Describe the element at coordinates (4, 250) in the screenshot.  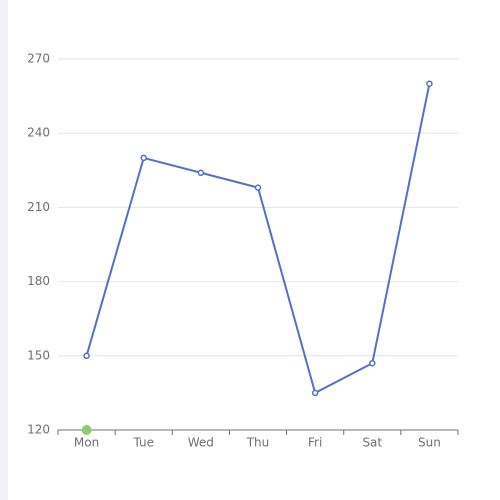
I see `side-strip` at that location.